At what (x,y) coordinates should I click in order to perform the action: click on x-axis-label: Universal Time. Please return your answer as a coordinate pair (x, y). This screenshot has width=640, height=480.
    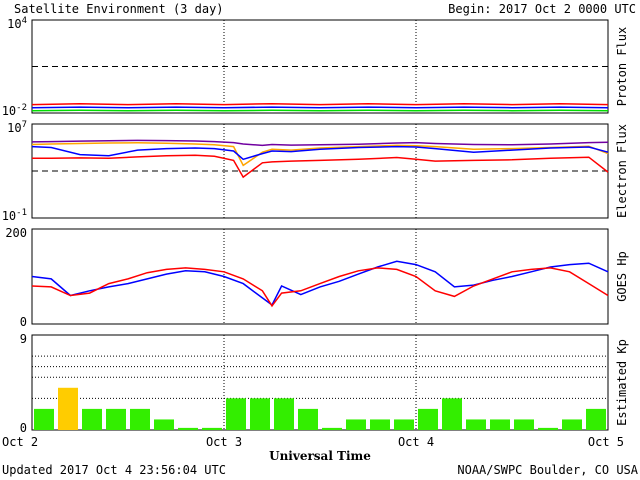
    Looking at the image, I should click on (320, 456).